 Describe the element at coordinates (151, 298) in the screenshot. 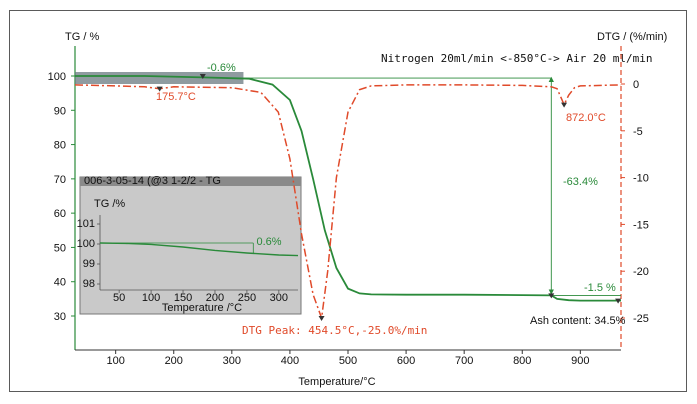

I see `inset-x-tick-label: 100` at that location.